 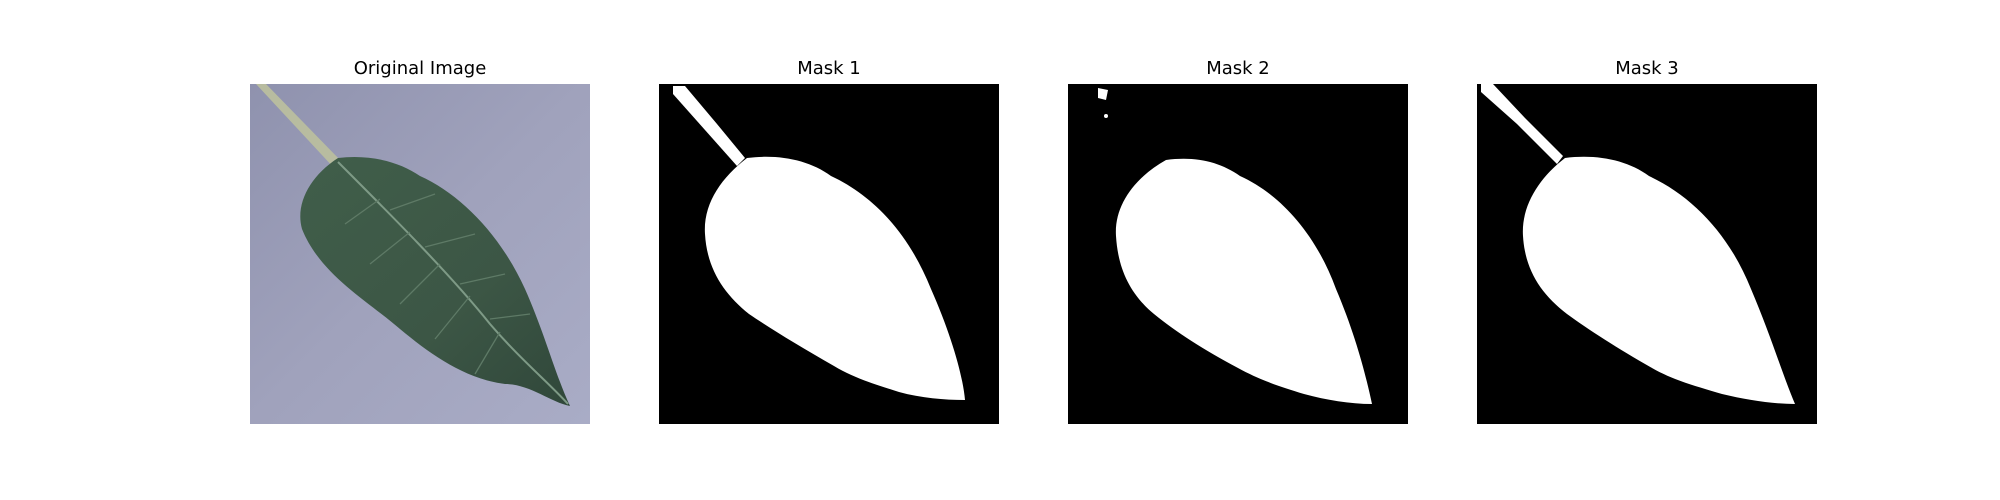 What do you see at coordinates (1647, 68) in the screenshot?
I see `panel-title: Mask 3` at bounding box center [1647, 68].